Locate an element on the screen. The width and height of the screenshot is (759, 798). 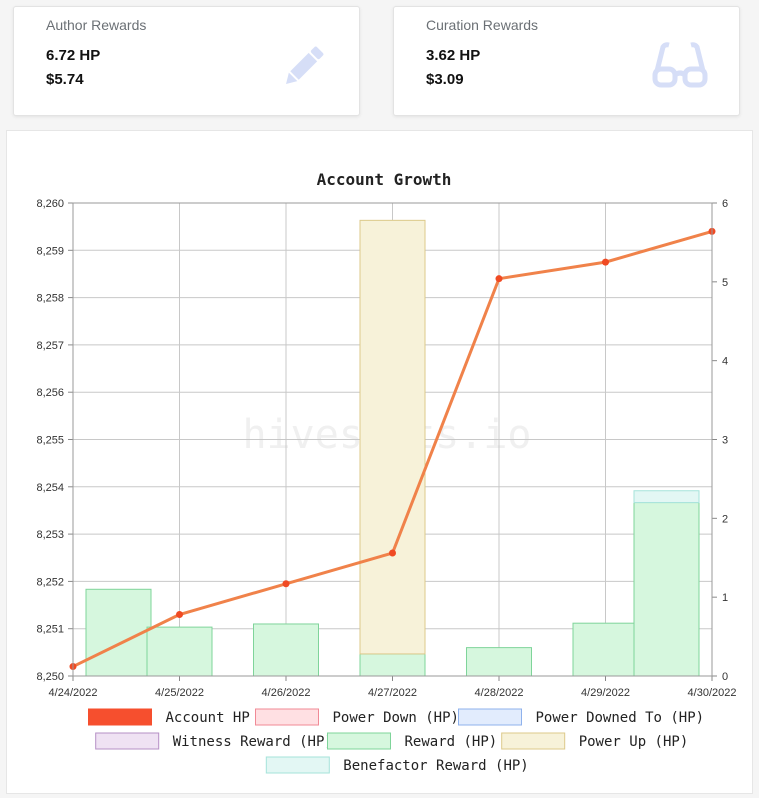
chart-title: Account Growth is located at coordinates (384, 179).